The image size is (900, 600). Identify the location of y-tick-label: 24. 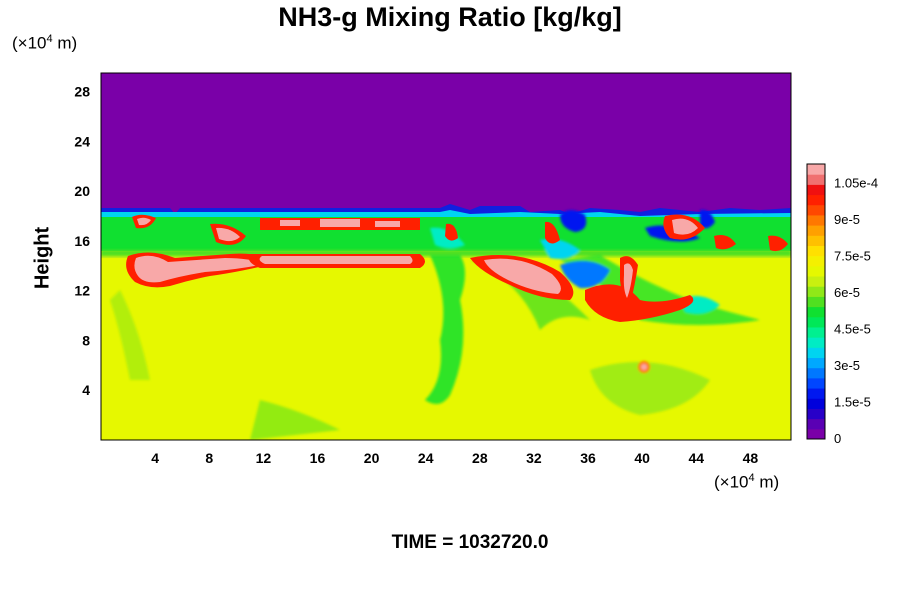
(82, 141).